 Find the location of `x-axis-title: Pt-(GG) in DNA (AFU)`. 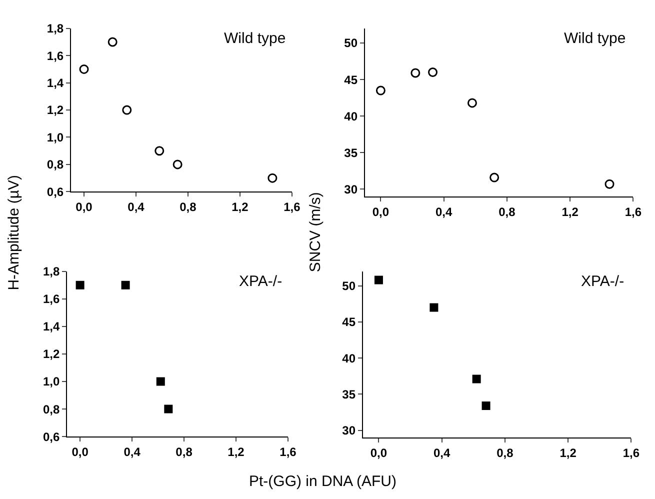

x-axis-title: Pt-(GG) in DNA (AFU) is located at coordinates (323, 481).